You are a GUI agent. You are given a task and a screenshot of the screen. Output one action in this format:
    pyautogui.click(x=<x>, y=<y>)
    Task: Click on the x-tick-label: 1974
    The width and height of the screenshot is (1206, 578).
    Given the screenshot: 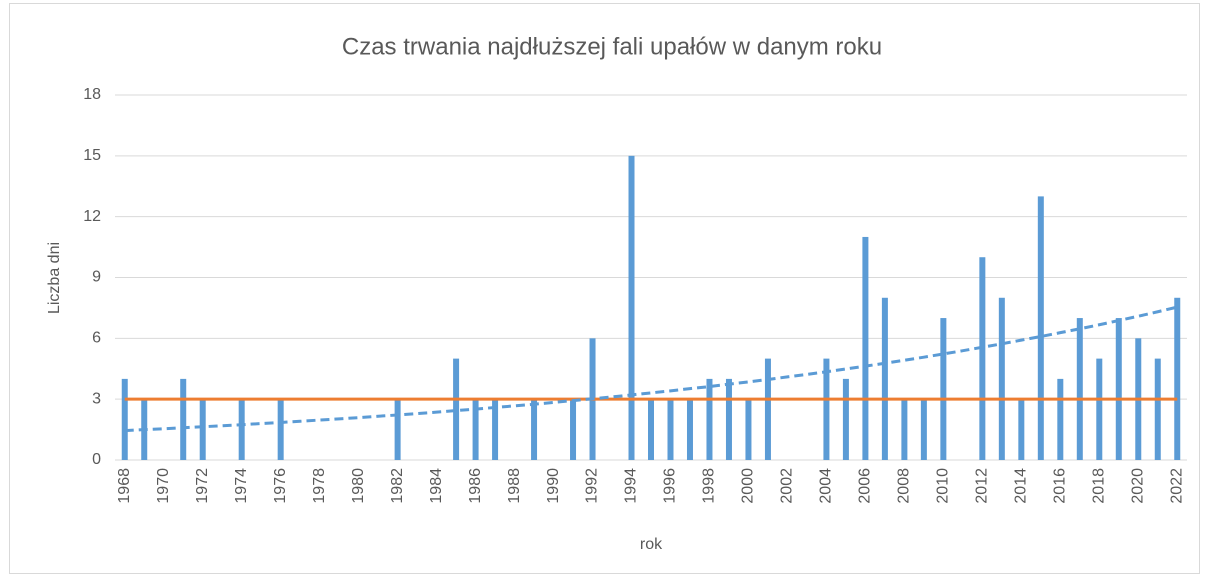 What is the action you would take?
    pyautogui.click(x=241, y=486)
    